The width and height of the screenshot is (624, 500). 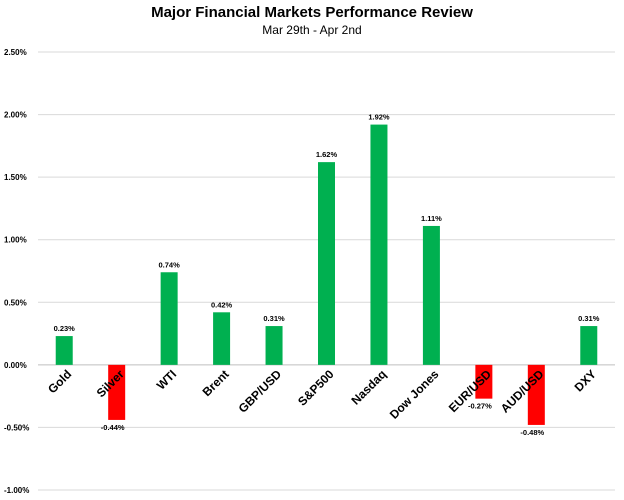 What do you see at coordinates (15, 115) in the screenshot?
I see `y-tick-label: 2.00%` at bounding box center [15, 115].